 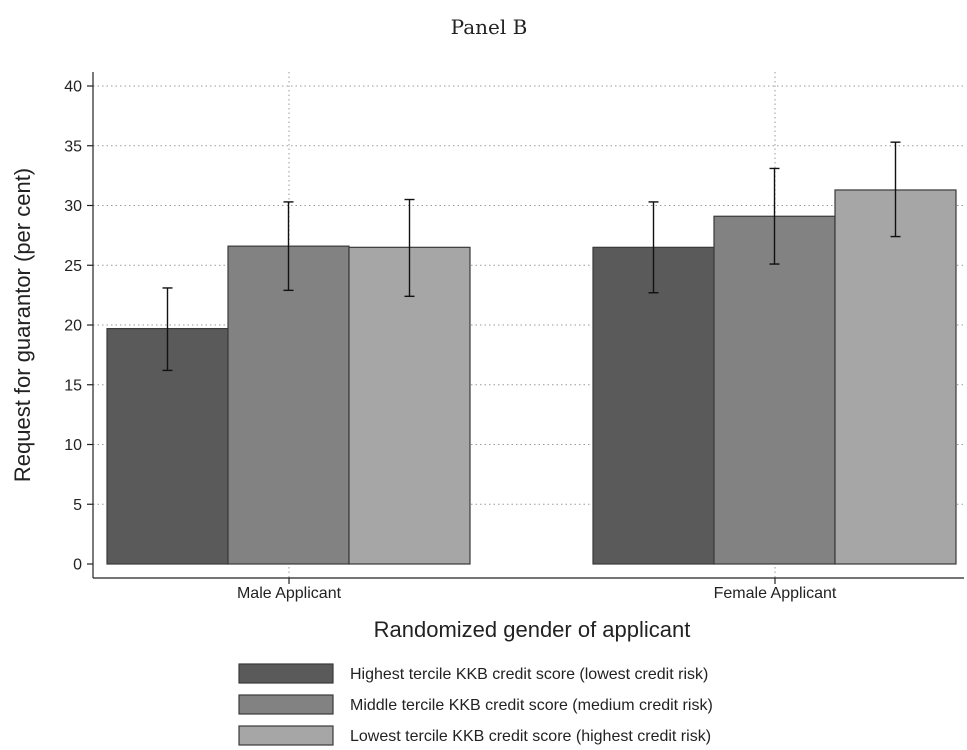 What do you see at coordinates (73, 146) in the screenshot?
I see `y-tick-label: 35` at bounding box center [73, 146].